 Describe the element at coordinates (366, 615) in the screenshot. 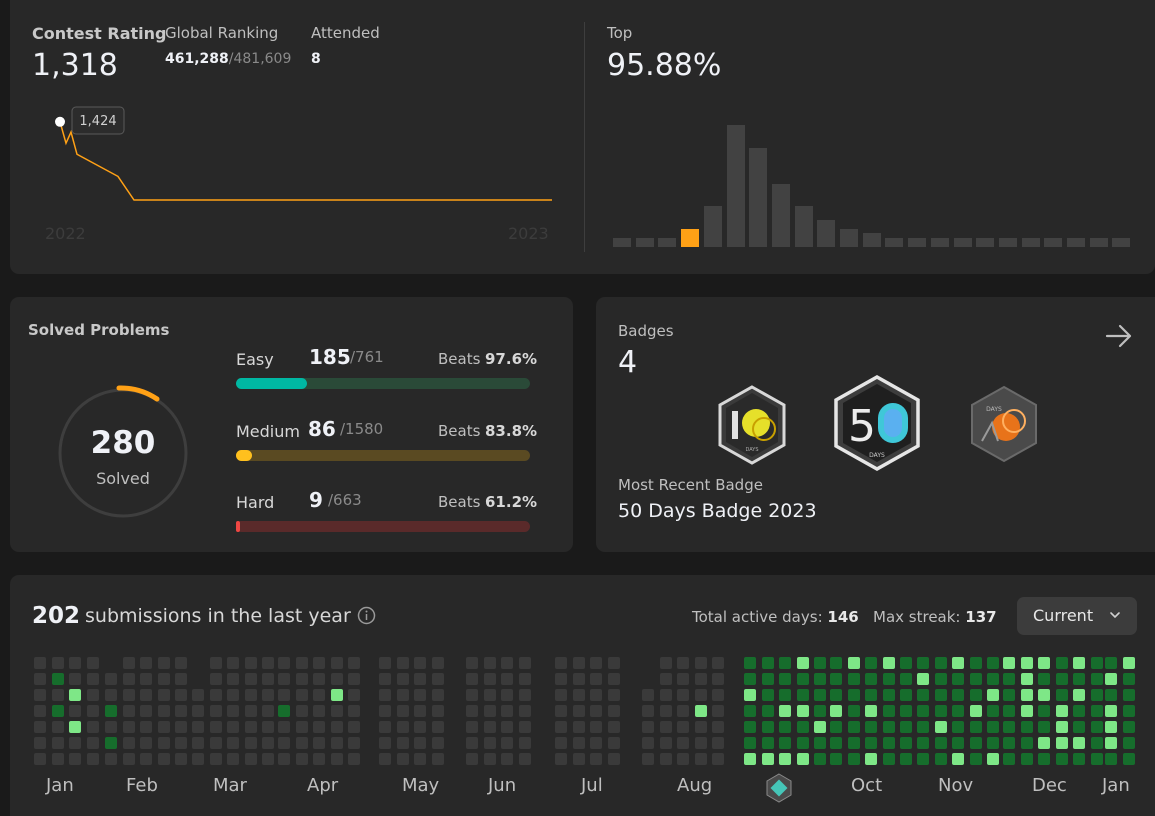

I see `info-icon` at that location.